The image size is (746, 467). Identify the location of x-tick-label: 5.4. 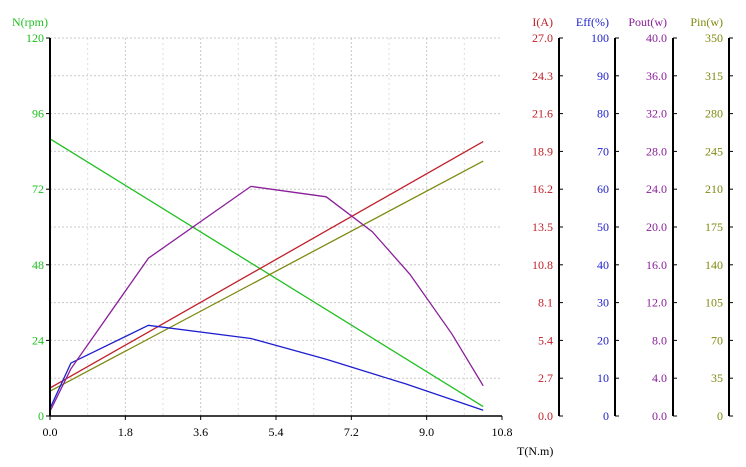
(276, 432).